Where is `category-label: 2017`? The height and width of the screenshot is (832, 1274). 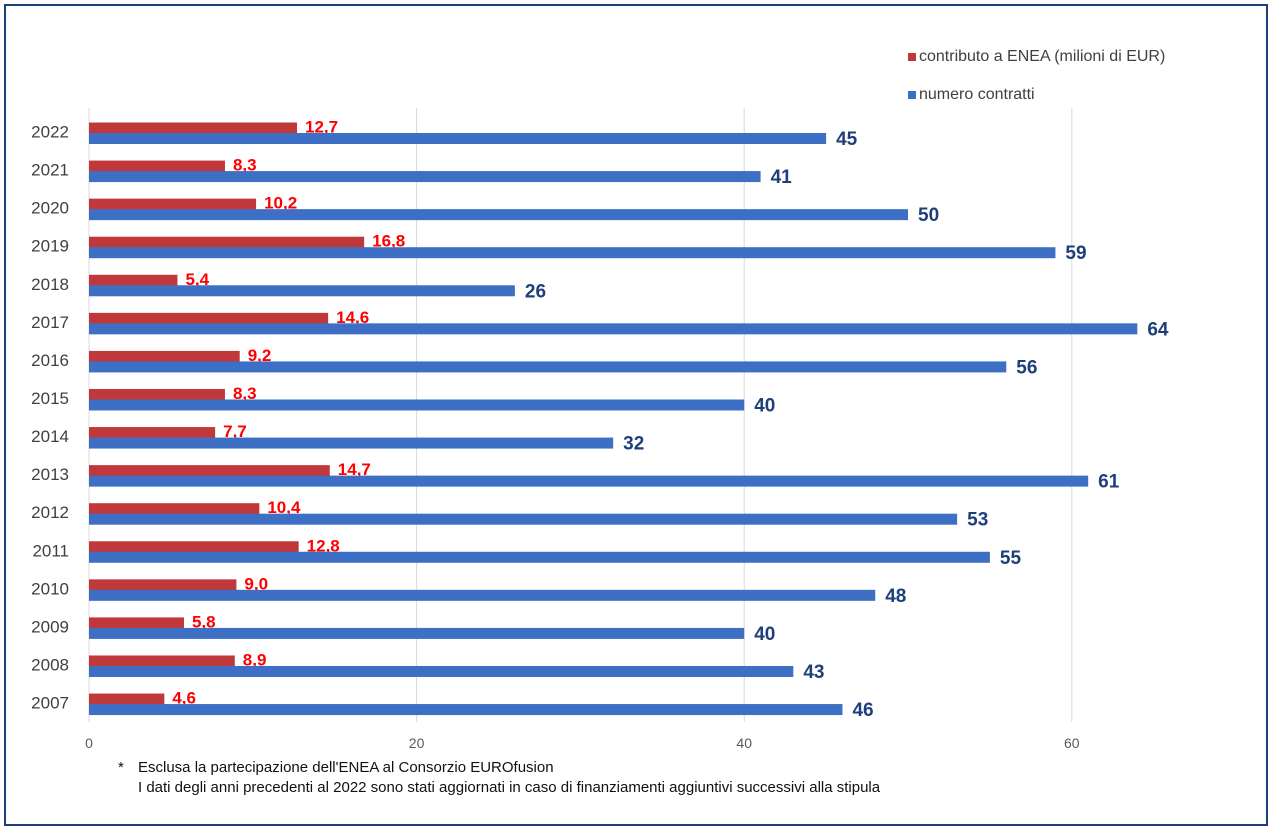 category-label: 2017 is located at coordinates (50, 322).